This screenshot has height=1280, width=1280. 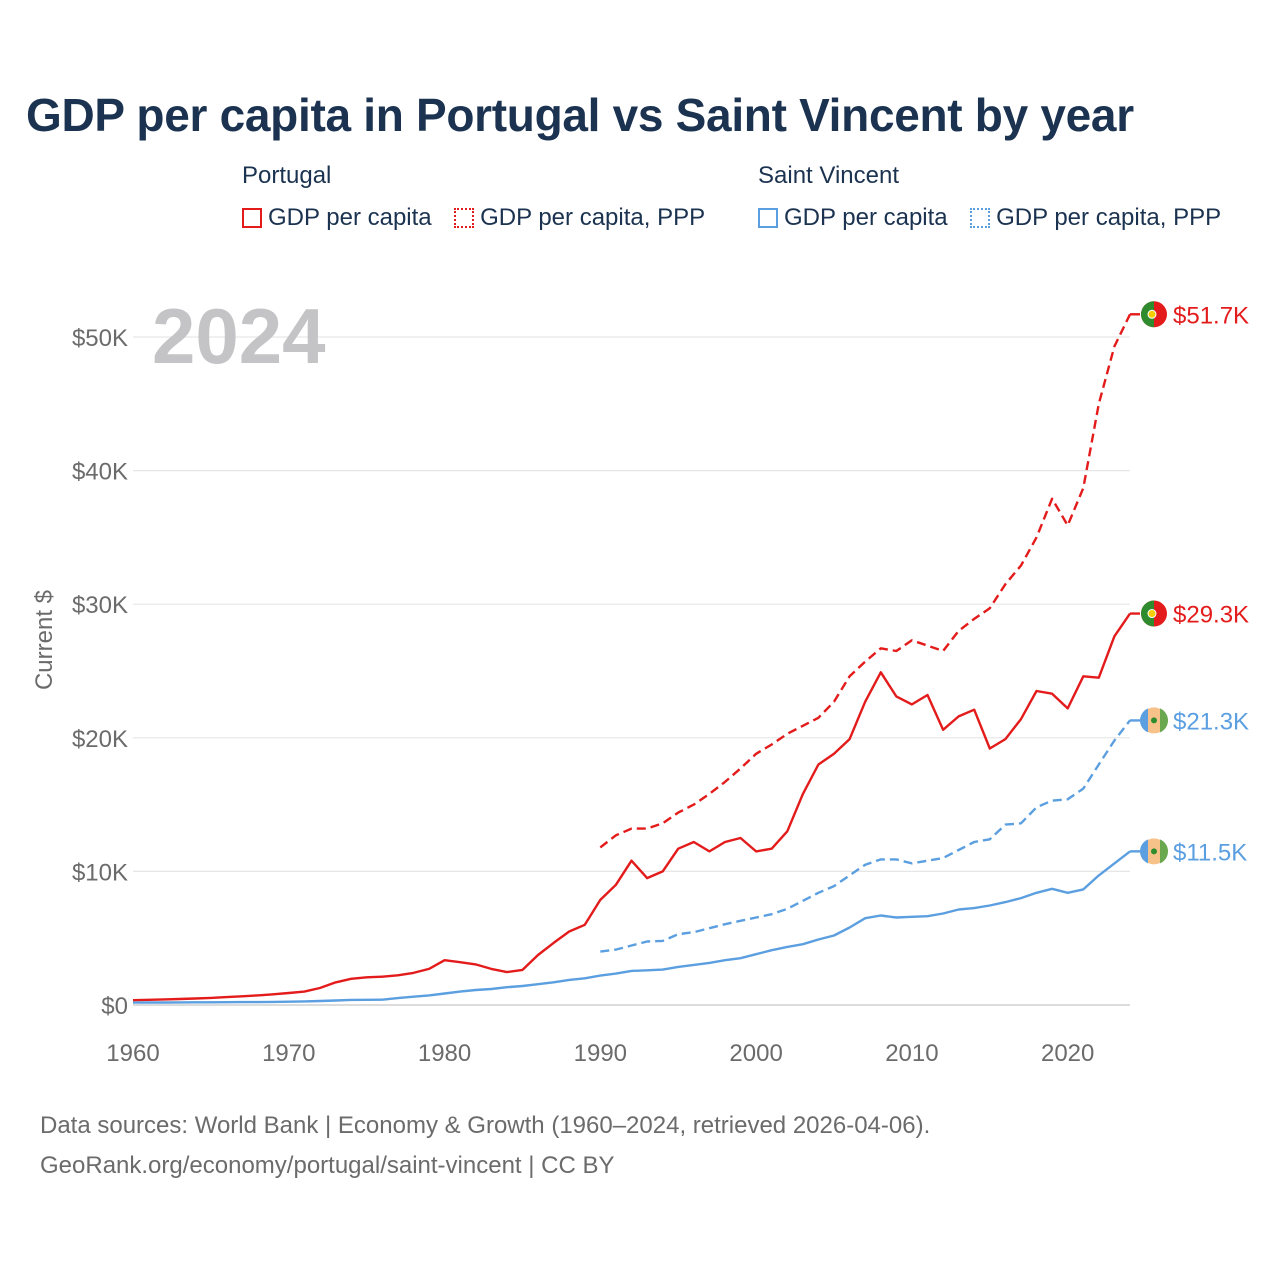 I want to click on x-tick-label: 1970, so click(x=288, y=1053).